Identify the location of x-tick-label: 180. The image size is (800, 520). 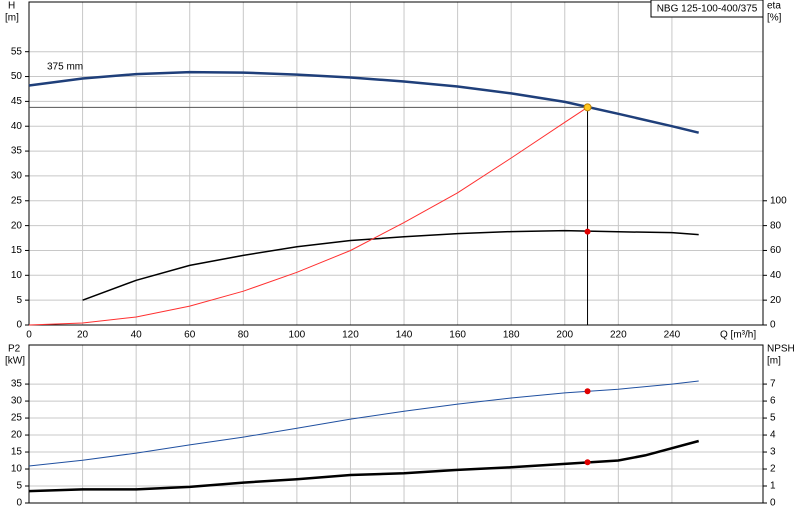
(511, 335).